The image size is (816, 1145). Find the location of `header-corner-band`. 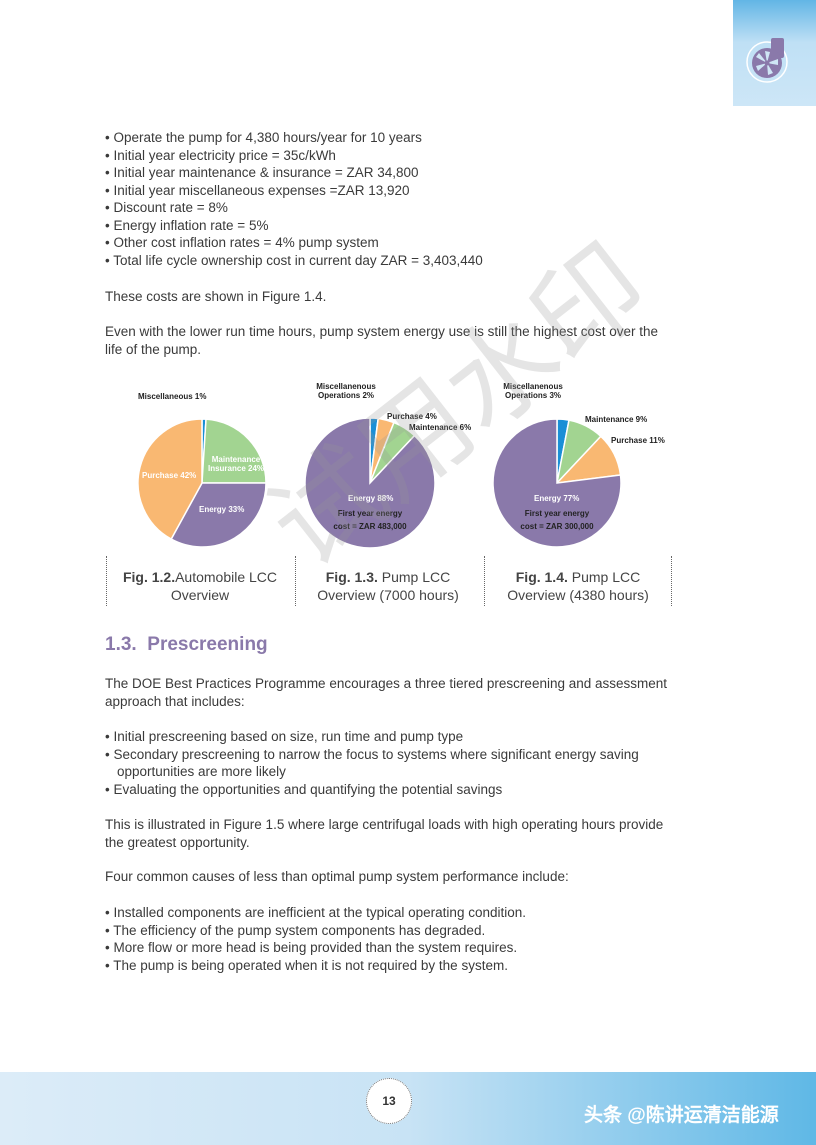

header-corner-band is located at coordinates (774, 53).